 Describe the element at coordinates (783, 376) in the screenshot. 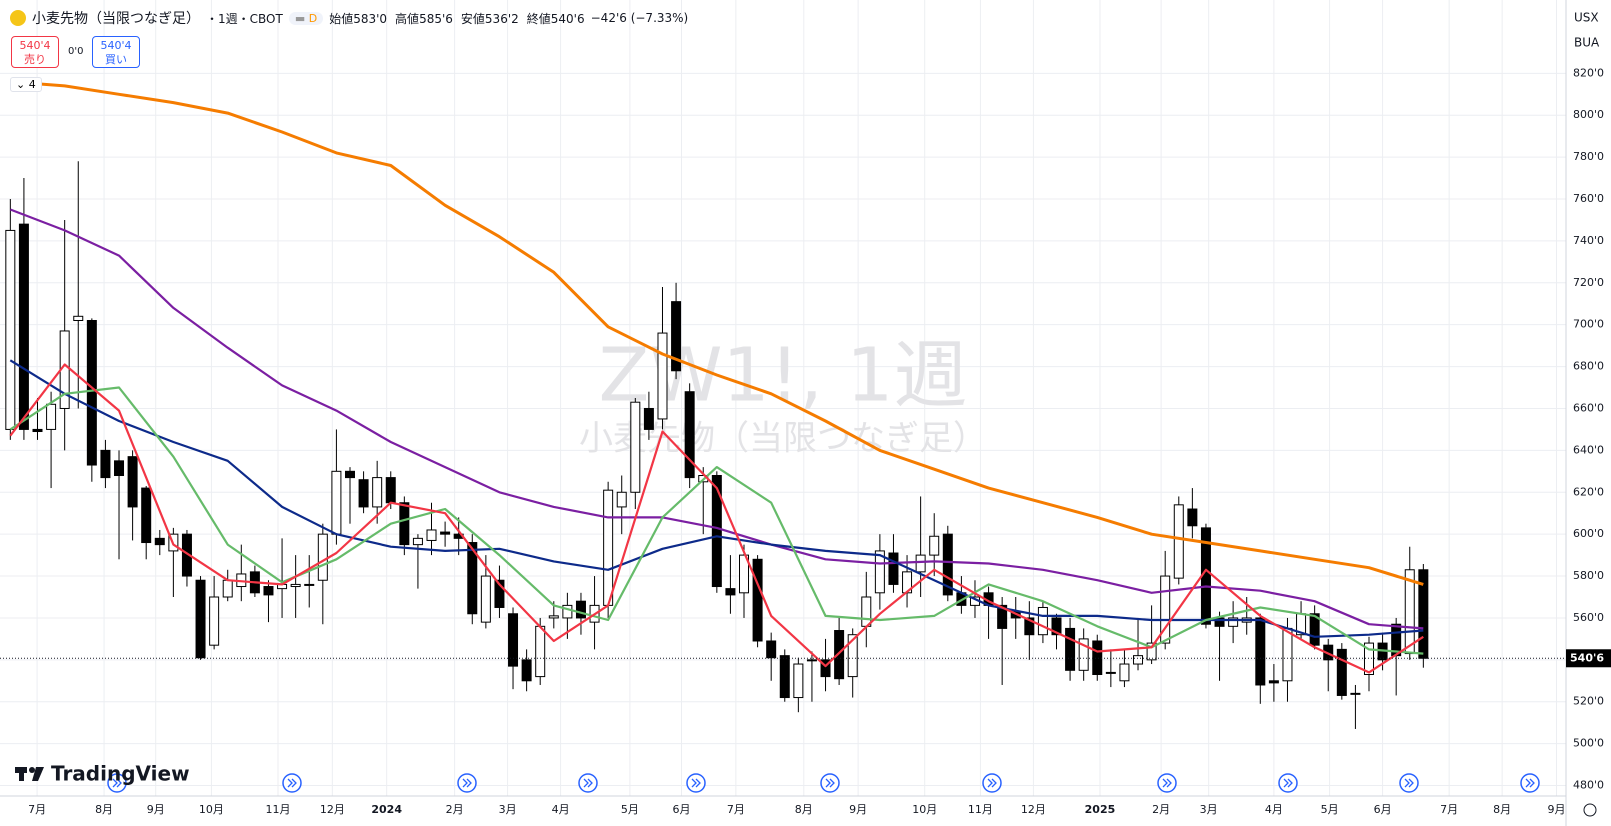

I see `watermark-title: ZW1!, 1週` at that location.